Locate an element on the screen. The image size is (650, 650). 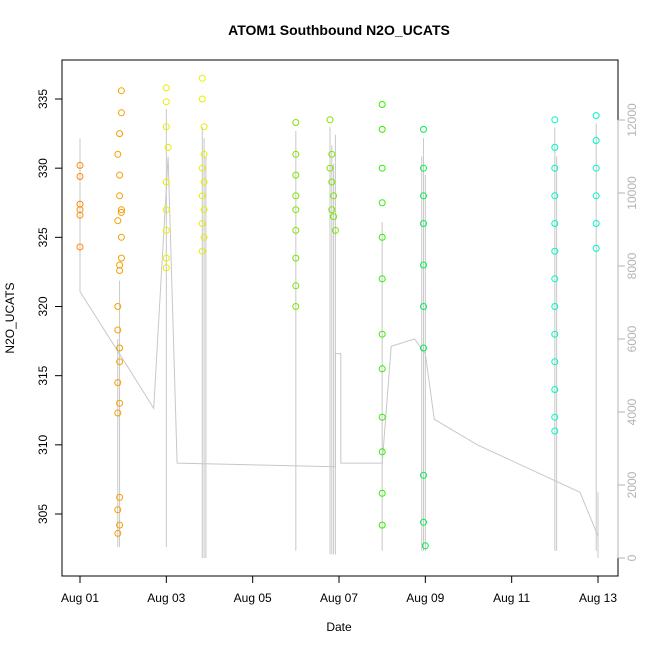
y2-tick-label: 2000 is located at coordinates (632, 484).